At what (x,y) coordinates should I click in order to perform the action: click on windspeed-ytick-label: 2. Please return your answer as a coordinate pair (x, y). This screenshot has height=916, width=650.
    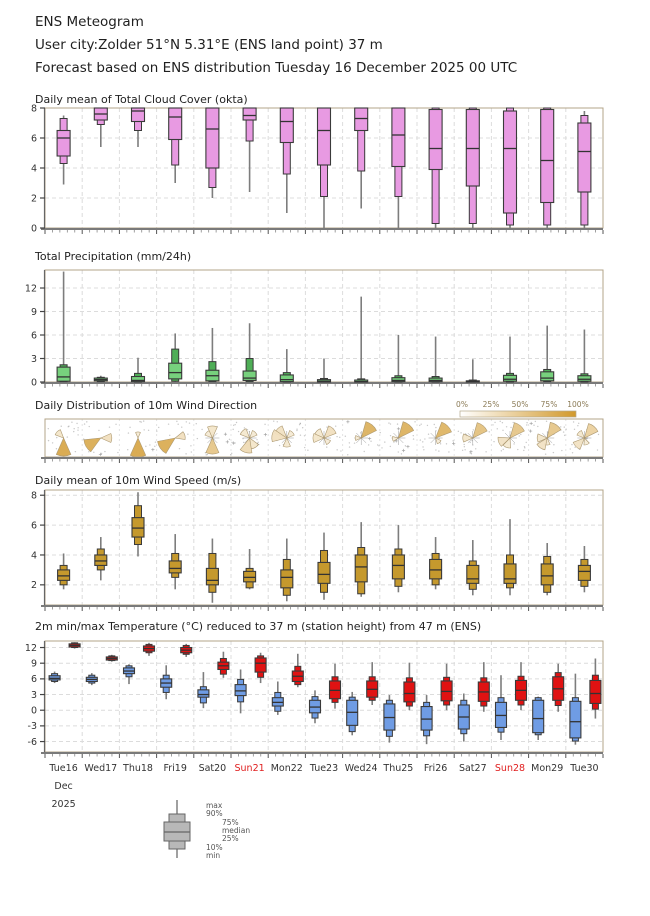
    Looking at the image, I should click on (34, 585).